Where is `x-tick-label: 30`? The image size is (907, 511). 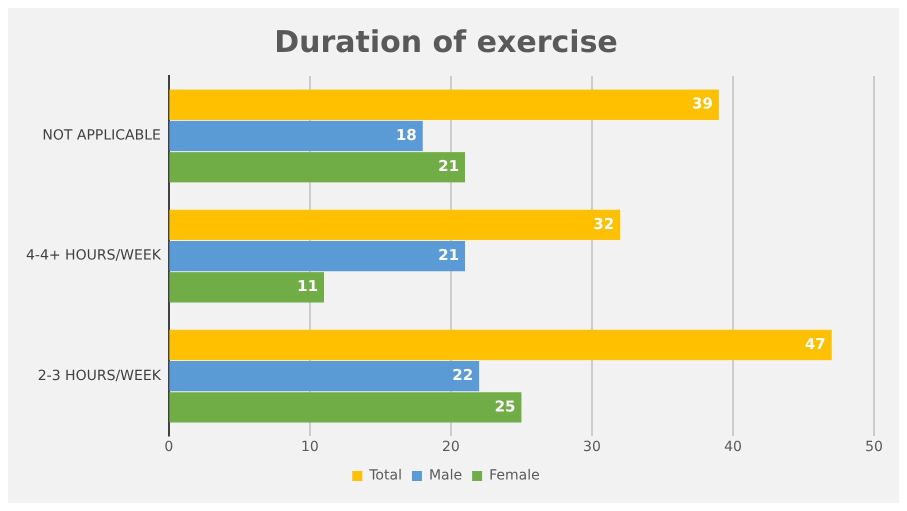 x-tick-label: 30 is located at coordinates (592, 447).